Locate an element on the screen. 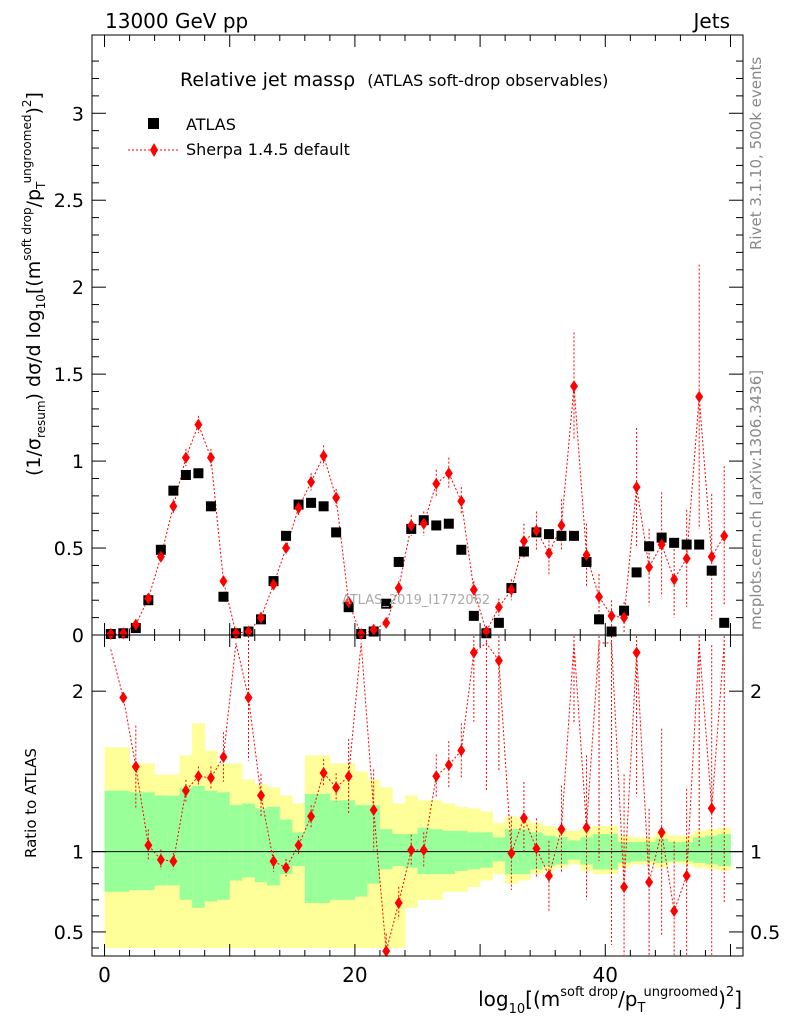 The height and width of the screenshot is (1024, 786). ratio-y-tick-label-right: 1 is located at coordinates (756, 853).